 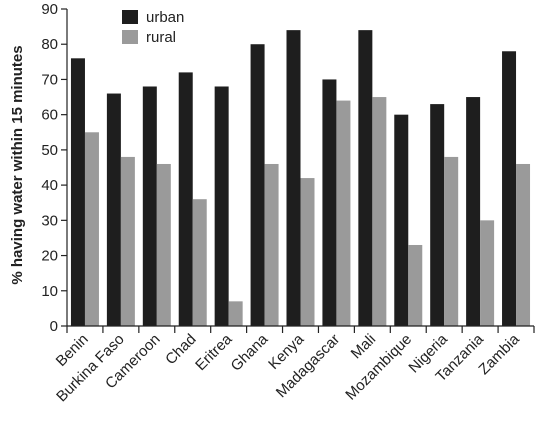 I want to click on y-tick-label: 20, so click(x=49, y=256).